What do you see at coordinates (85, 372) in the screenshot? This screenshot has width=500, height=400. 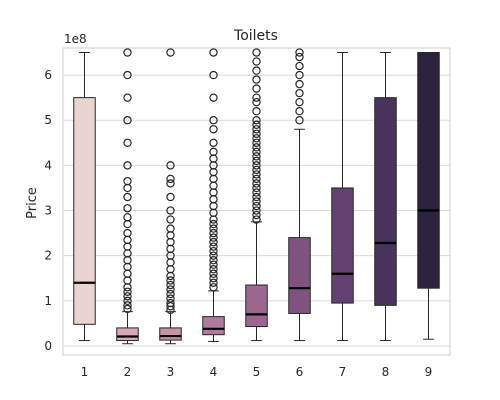 I see `x-tick-label: 1` at bounding box center [85, 372].